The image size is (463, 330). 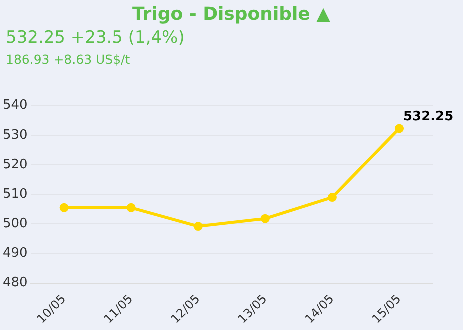 What do you see at coordinates (15, 194) in the screenshot?
I see `y-tick-label: 510` at bounding box center [15, 194].